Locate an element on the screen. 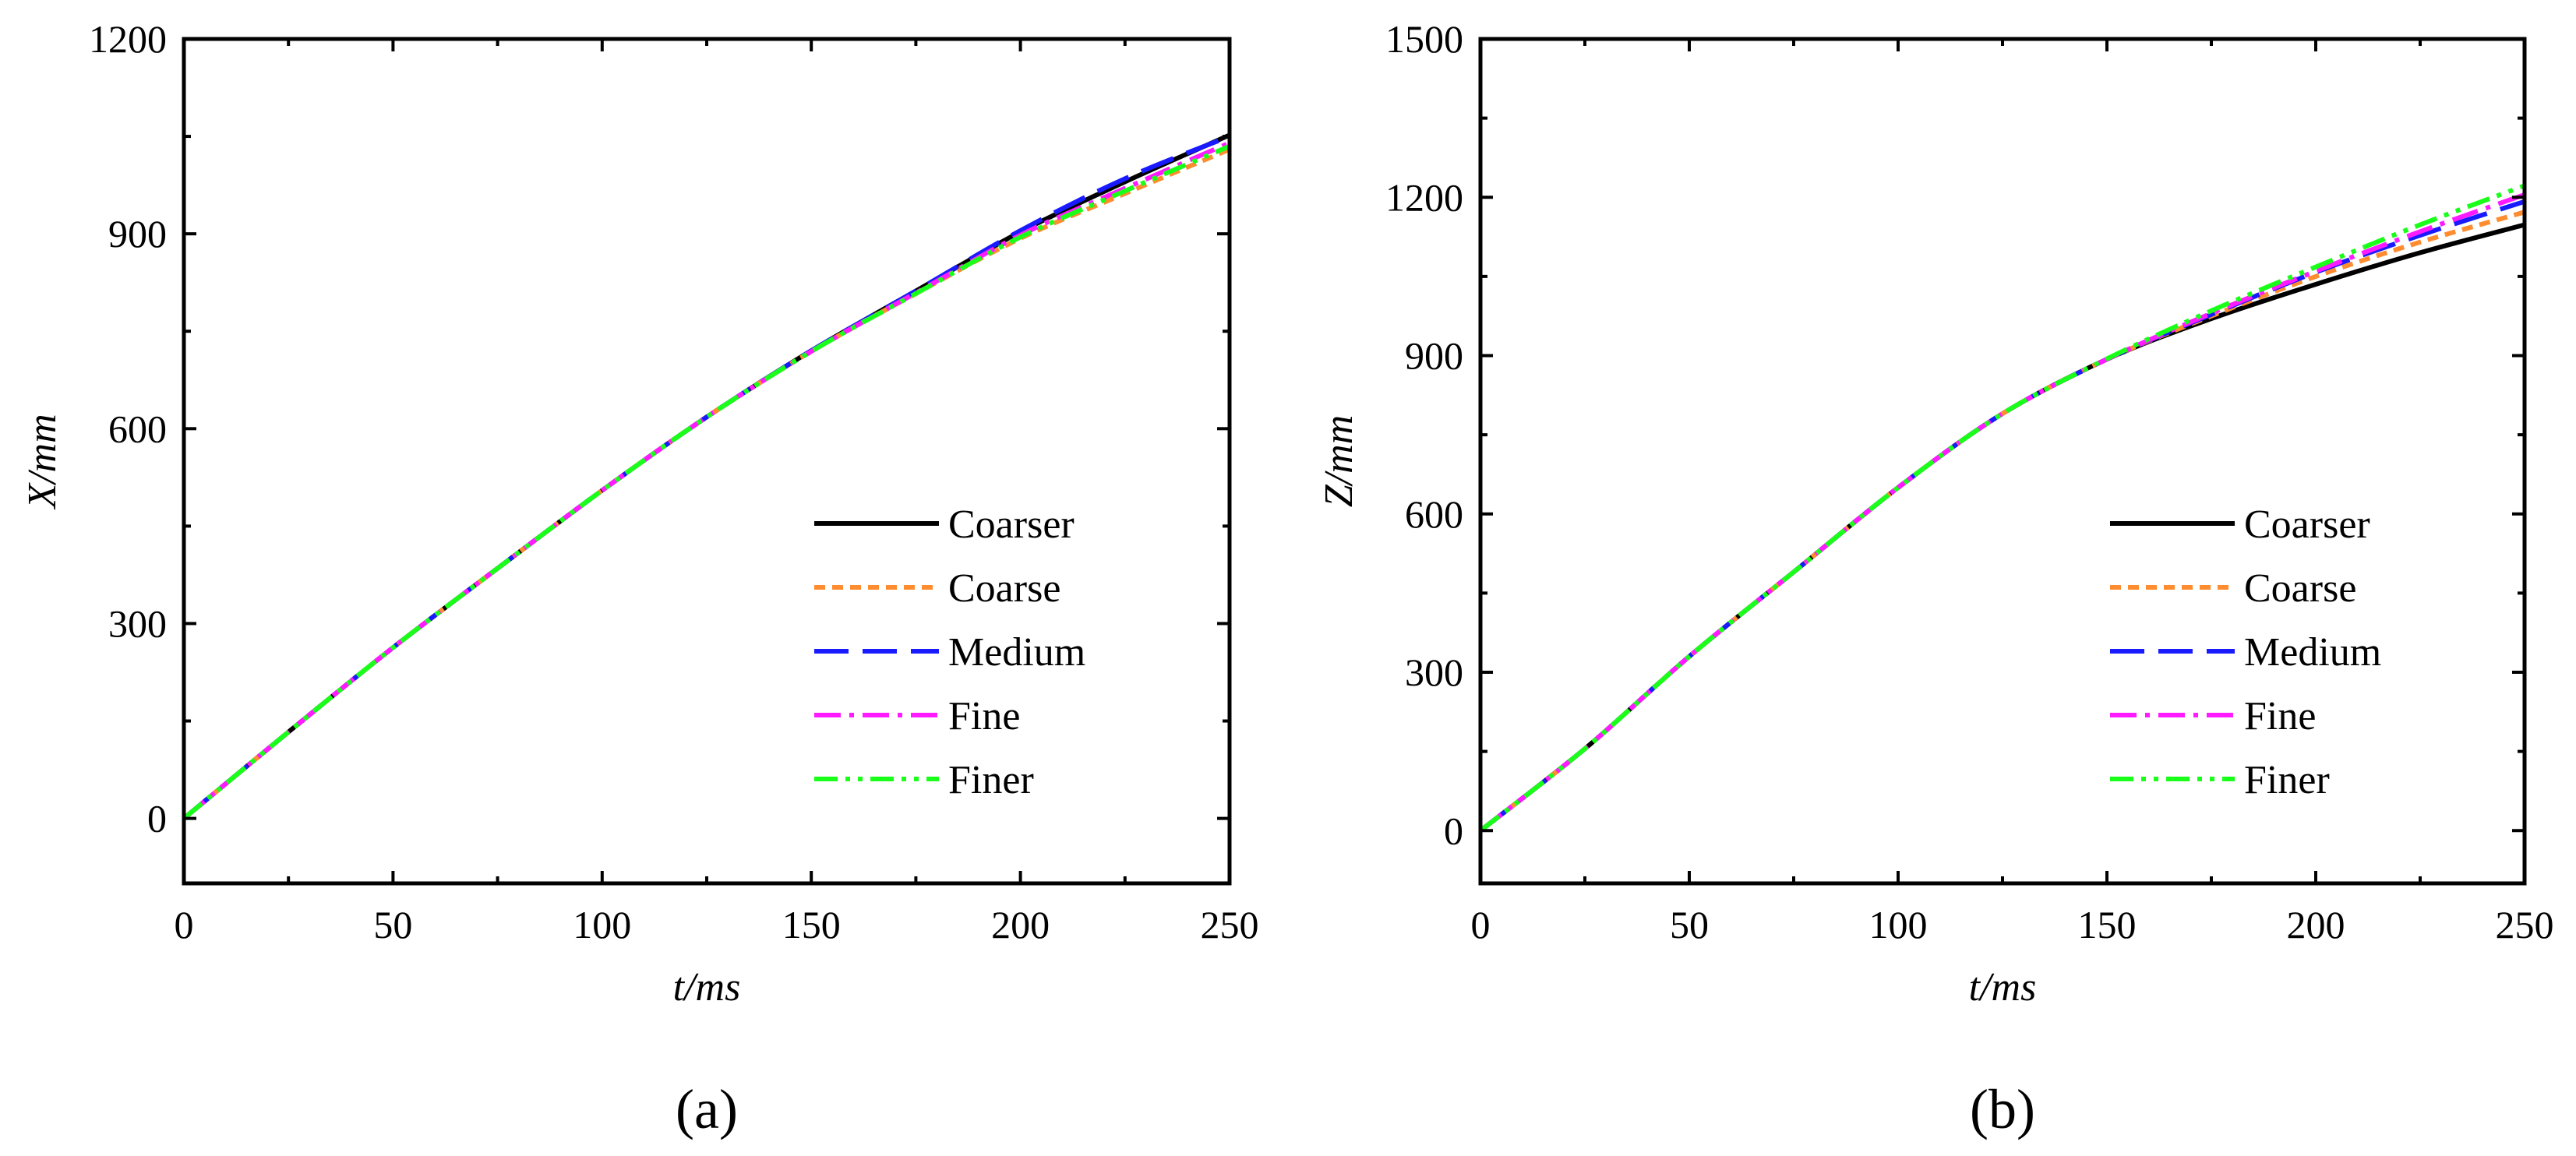  y-axis-title: X/mm is located at coordinates (42, 461).